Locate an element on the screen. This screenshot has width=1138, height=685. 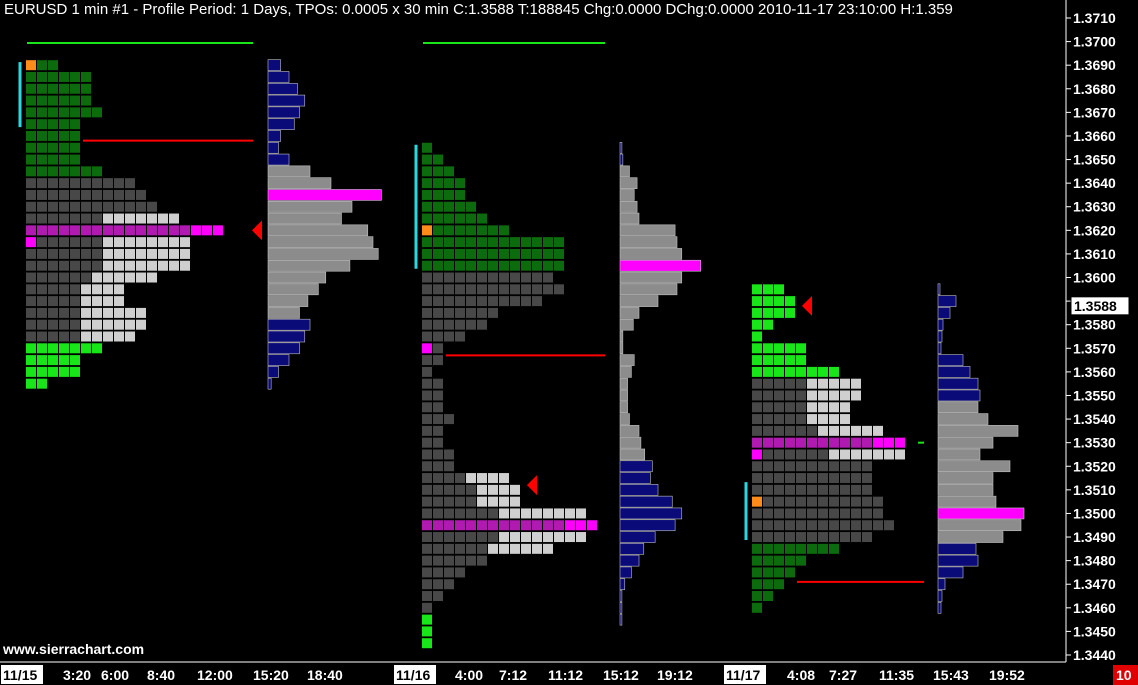
date-label-bg is located at coordinates (22, 674).